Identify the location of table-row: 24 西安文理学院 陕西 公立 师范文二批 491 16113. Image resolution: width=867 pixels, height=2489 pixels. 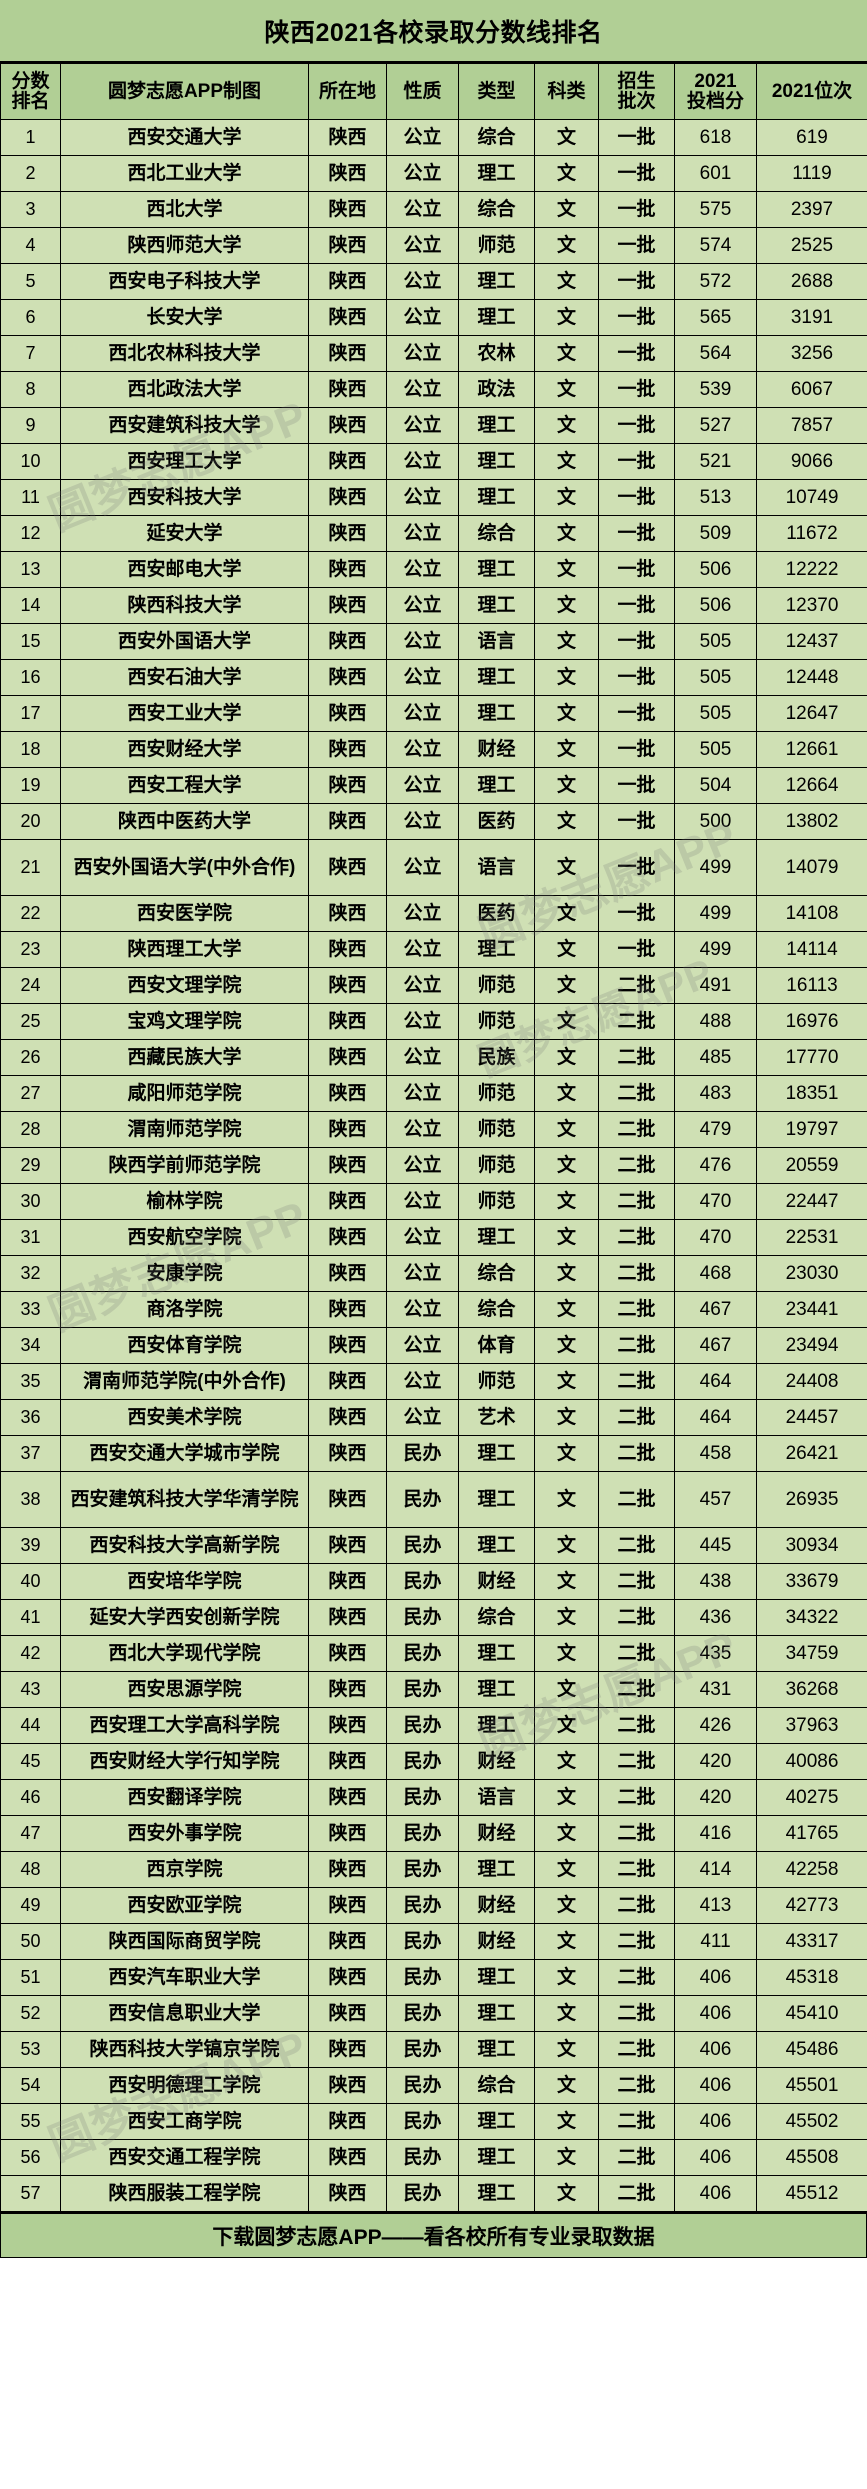
(433, 985).